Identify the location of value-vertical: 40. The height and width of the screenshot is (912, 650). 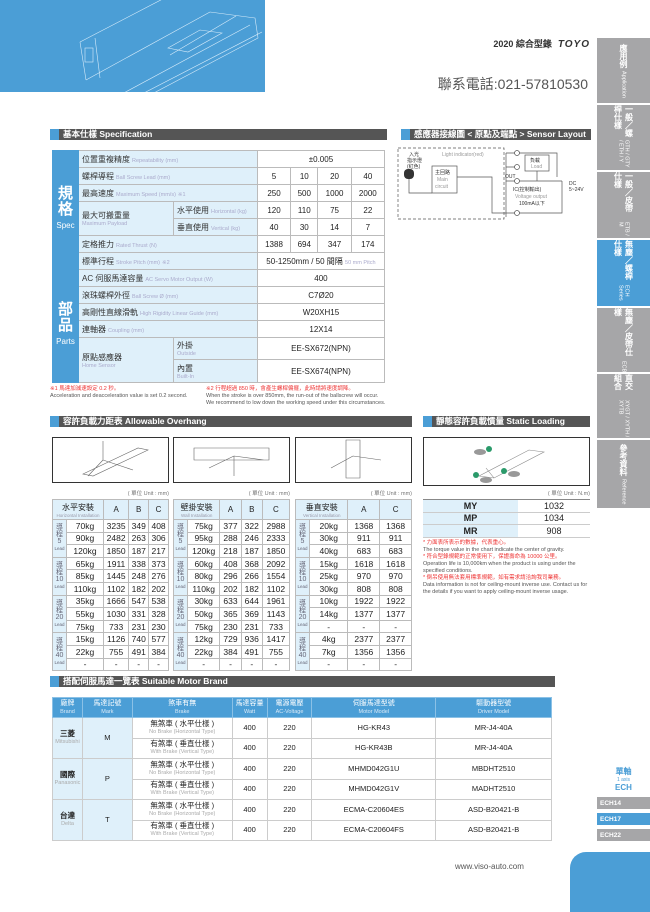
(274, 227).